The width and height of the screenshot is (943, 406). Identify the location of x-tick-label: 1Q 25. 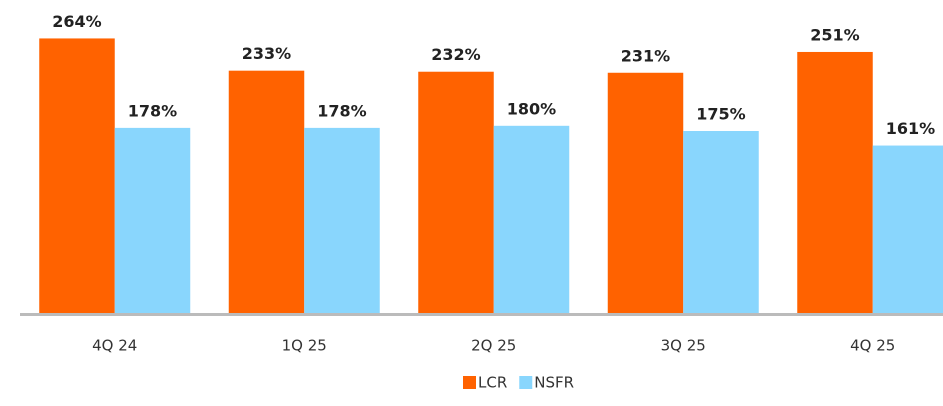
(304, 346).